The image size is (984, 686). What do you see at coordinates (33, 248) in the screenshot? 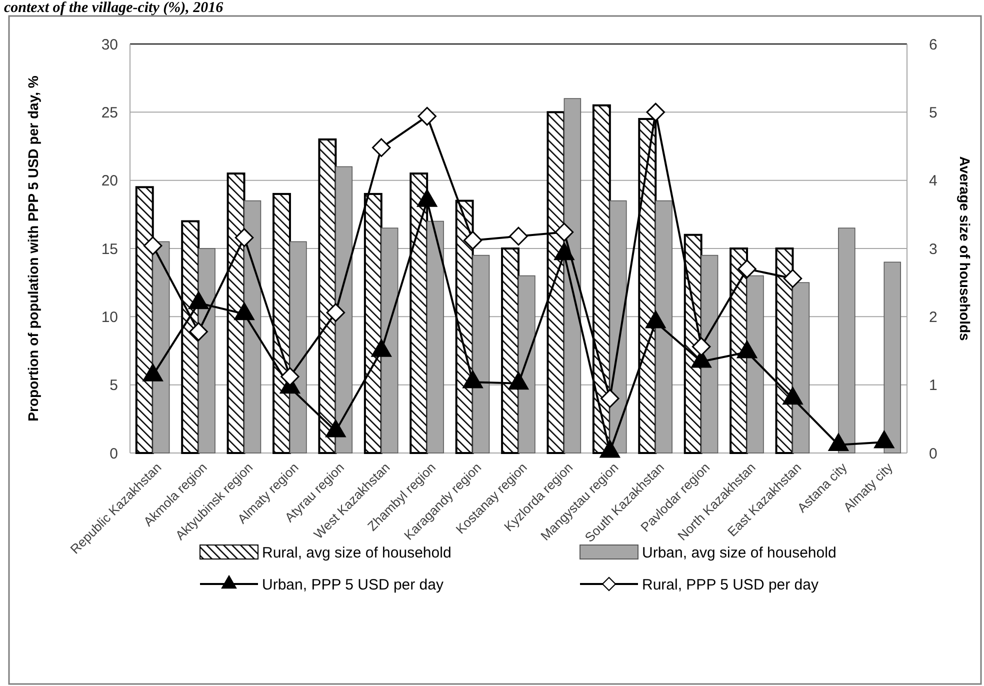
I see `y-axis-title: Proportion of population with PPP 5 USD per day, %` at bounding box center [33, 248].